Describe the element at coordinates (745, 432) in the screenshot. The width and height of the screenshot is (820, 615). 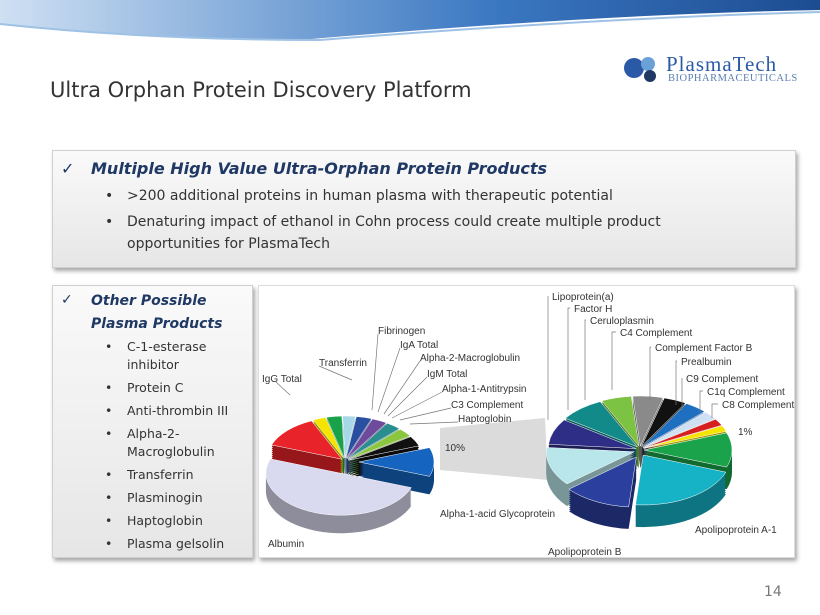
I see `figure-label: 1%` at that location.